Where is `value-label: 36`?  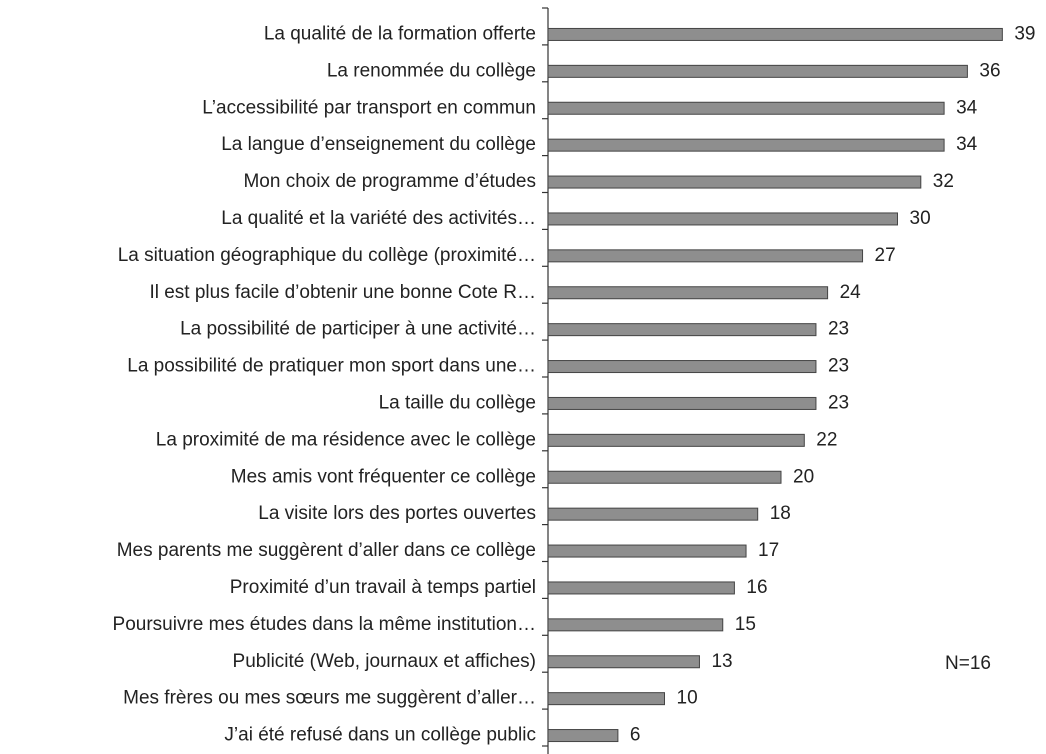 value-label: 36 is located at coordinates (989, 70).